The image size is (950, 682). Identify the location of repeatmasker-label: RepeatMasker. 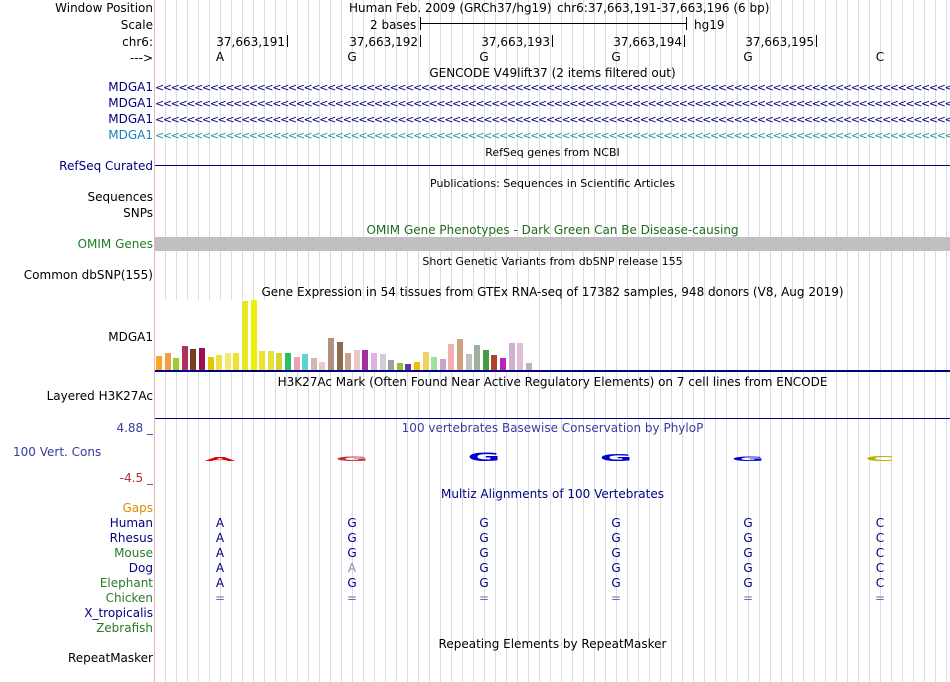
(110, 658).